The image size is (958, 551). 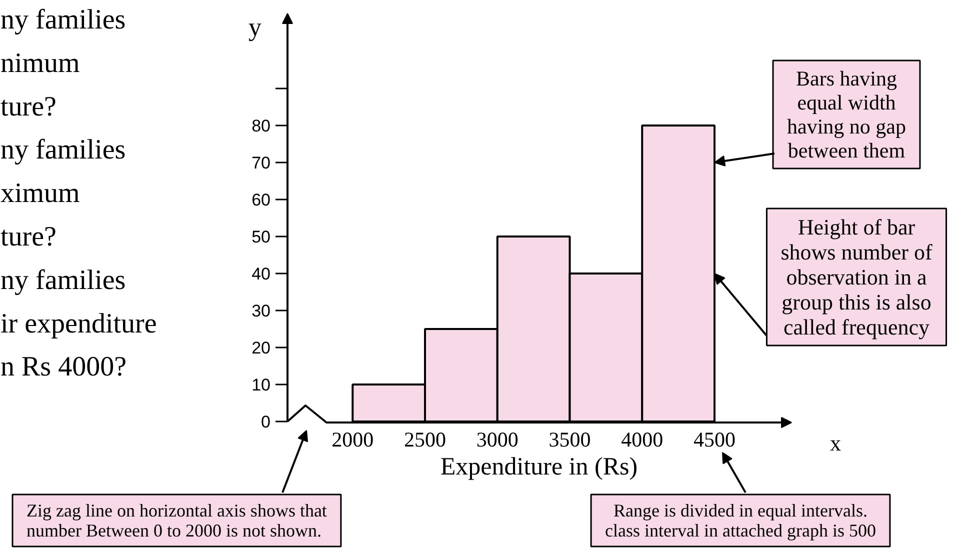 What do you see at coordinates (642, 440) in the screenshot?
I see `x-tick-label: 4000` at bounding box center [642, 440].